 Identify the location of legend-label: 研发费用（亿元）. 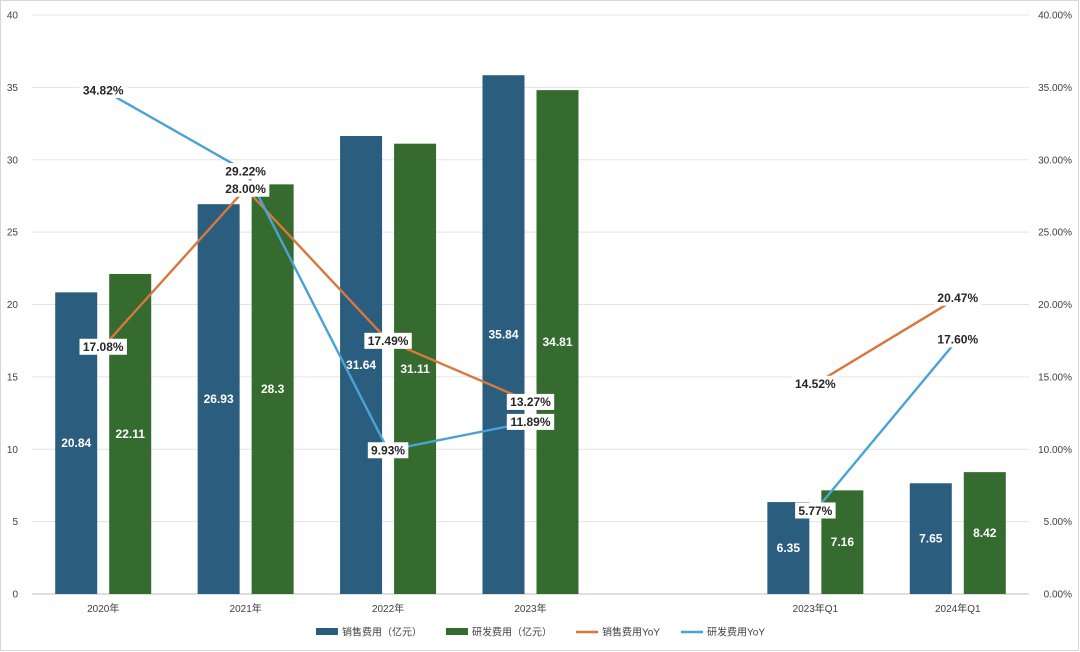
(512, 632).